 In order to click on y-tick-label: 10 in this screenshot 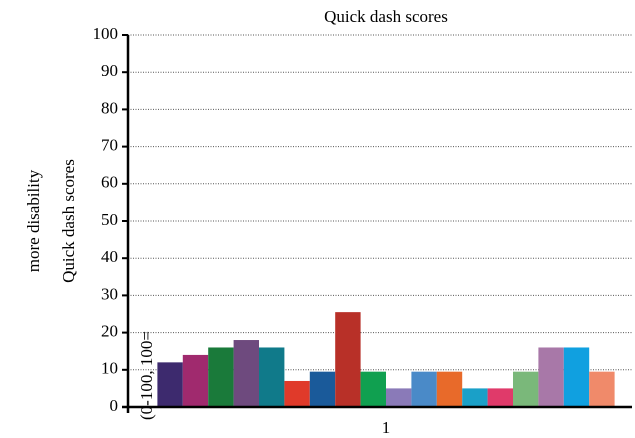, I will do `click(109, 368)`.